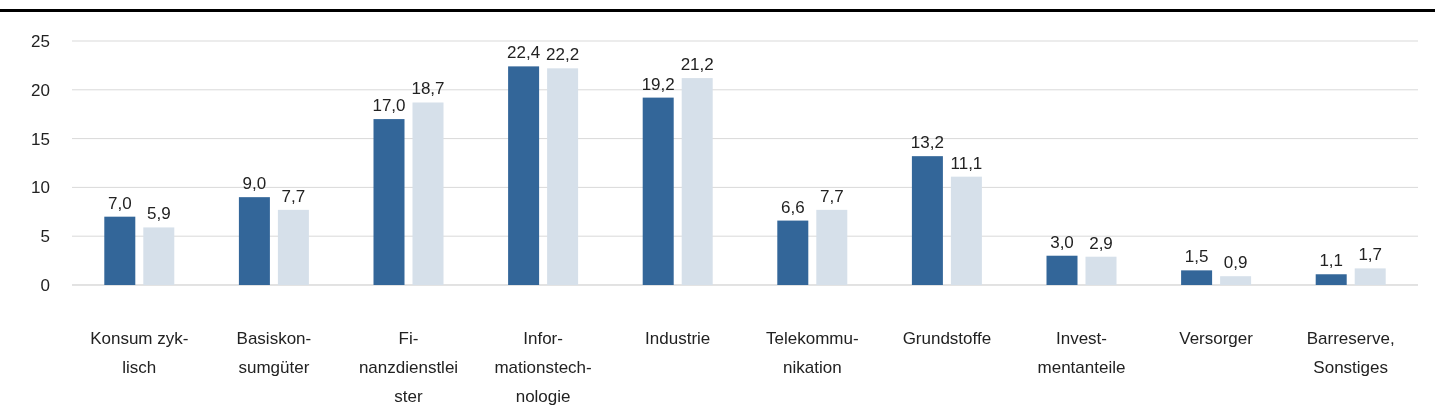 The height and width of the screenshot is (406, 1435). I want to click on data-label: 3,0, so click(1062, 242).